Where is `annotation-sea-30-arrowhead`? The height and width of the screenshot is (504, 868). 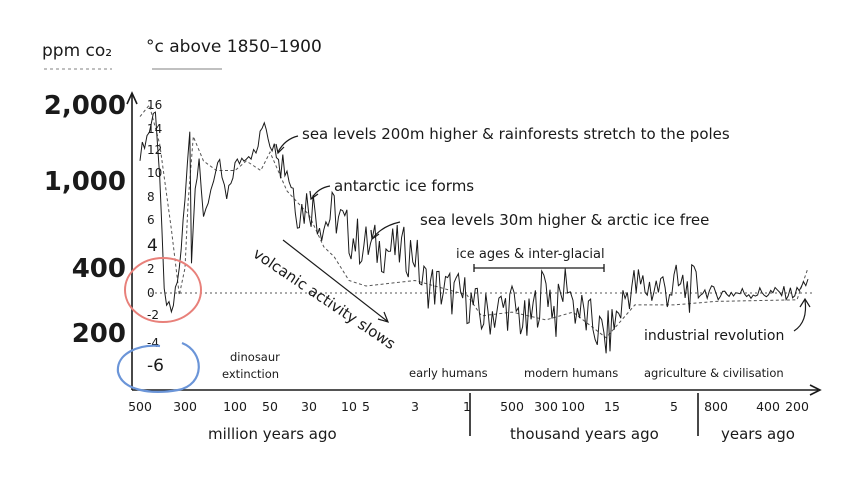
annotation-sea-30-arrowhead is located at coordinates (375, 235).